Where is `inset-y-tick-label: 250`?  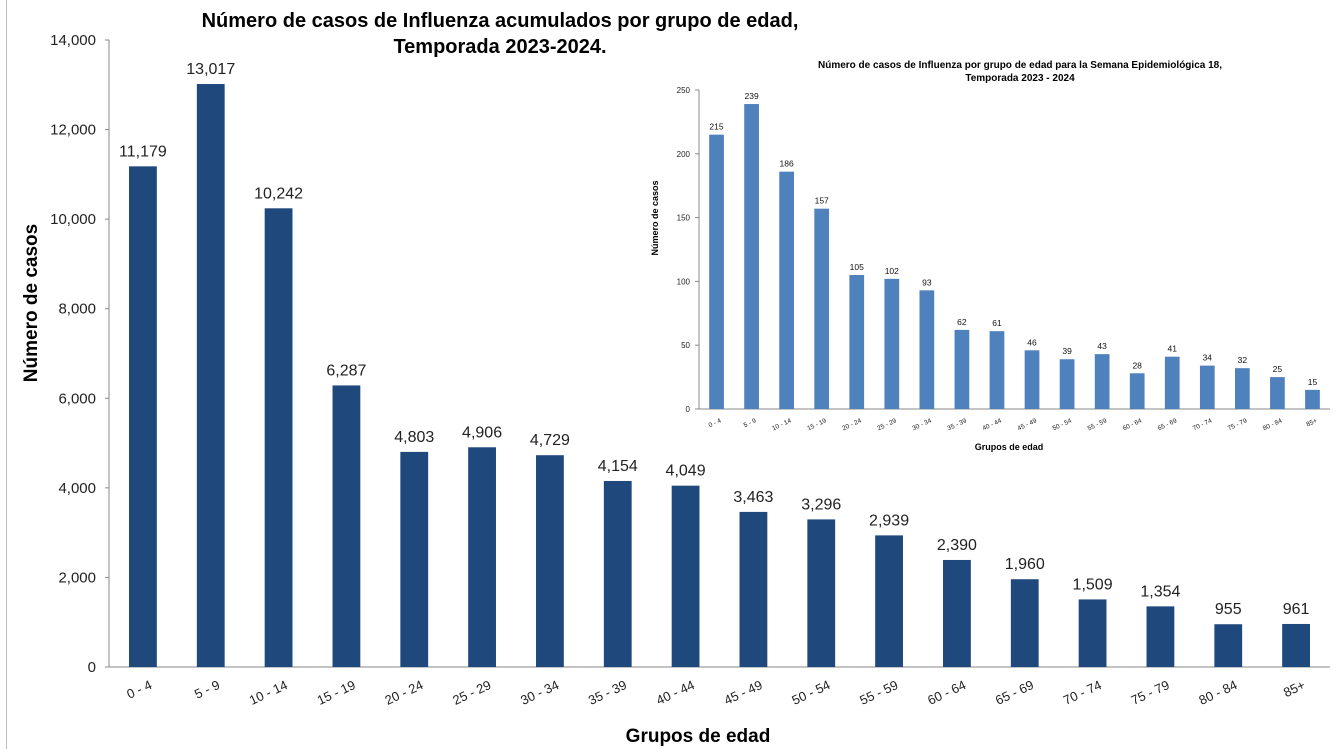 inset-y-tick-label: 250 is located at coordinates (684, 90).